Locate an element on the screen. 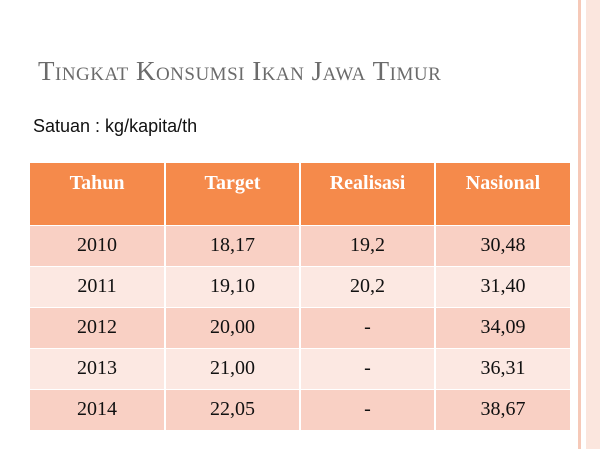  table-cell: 20,00 is located at coordinates (233, 327).